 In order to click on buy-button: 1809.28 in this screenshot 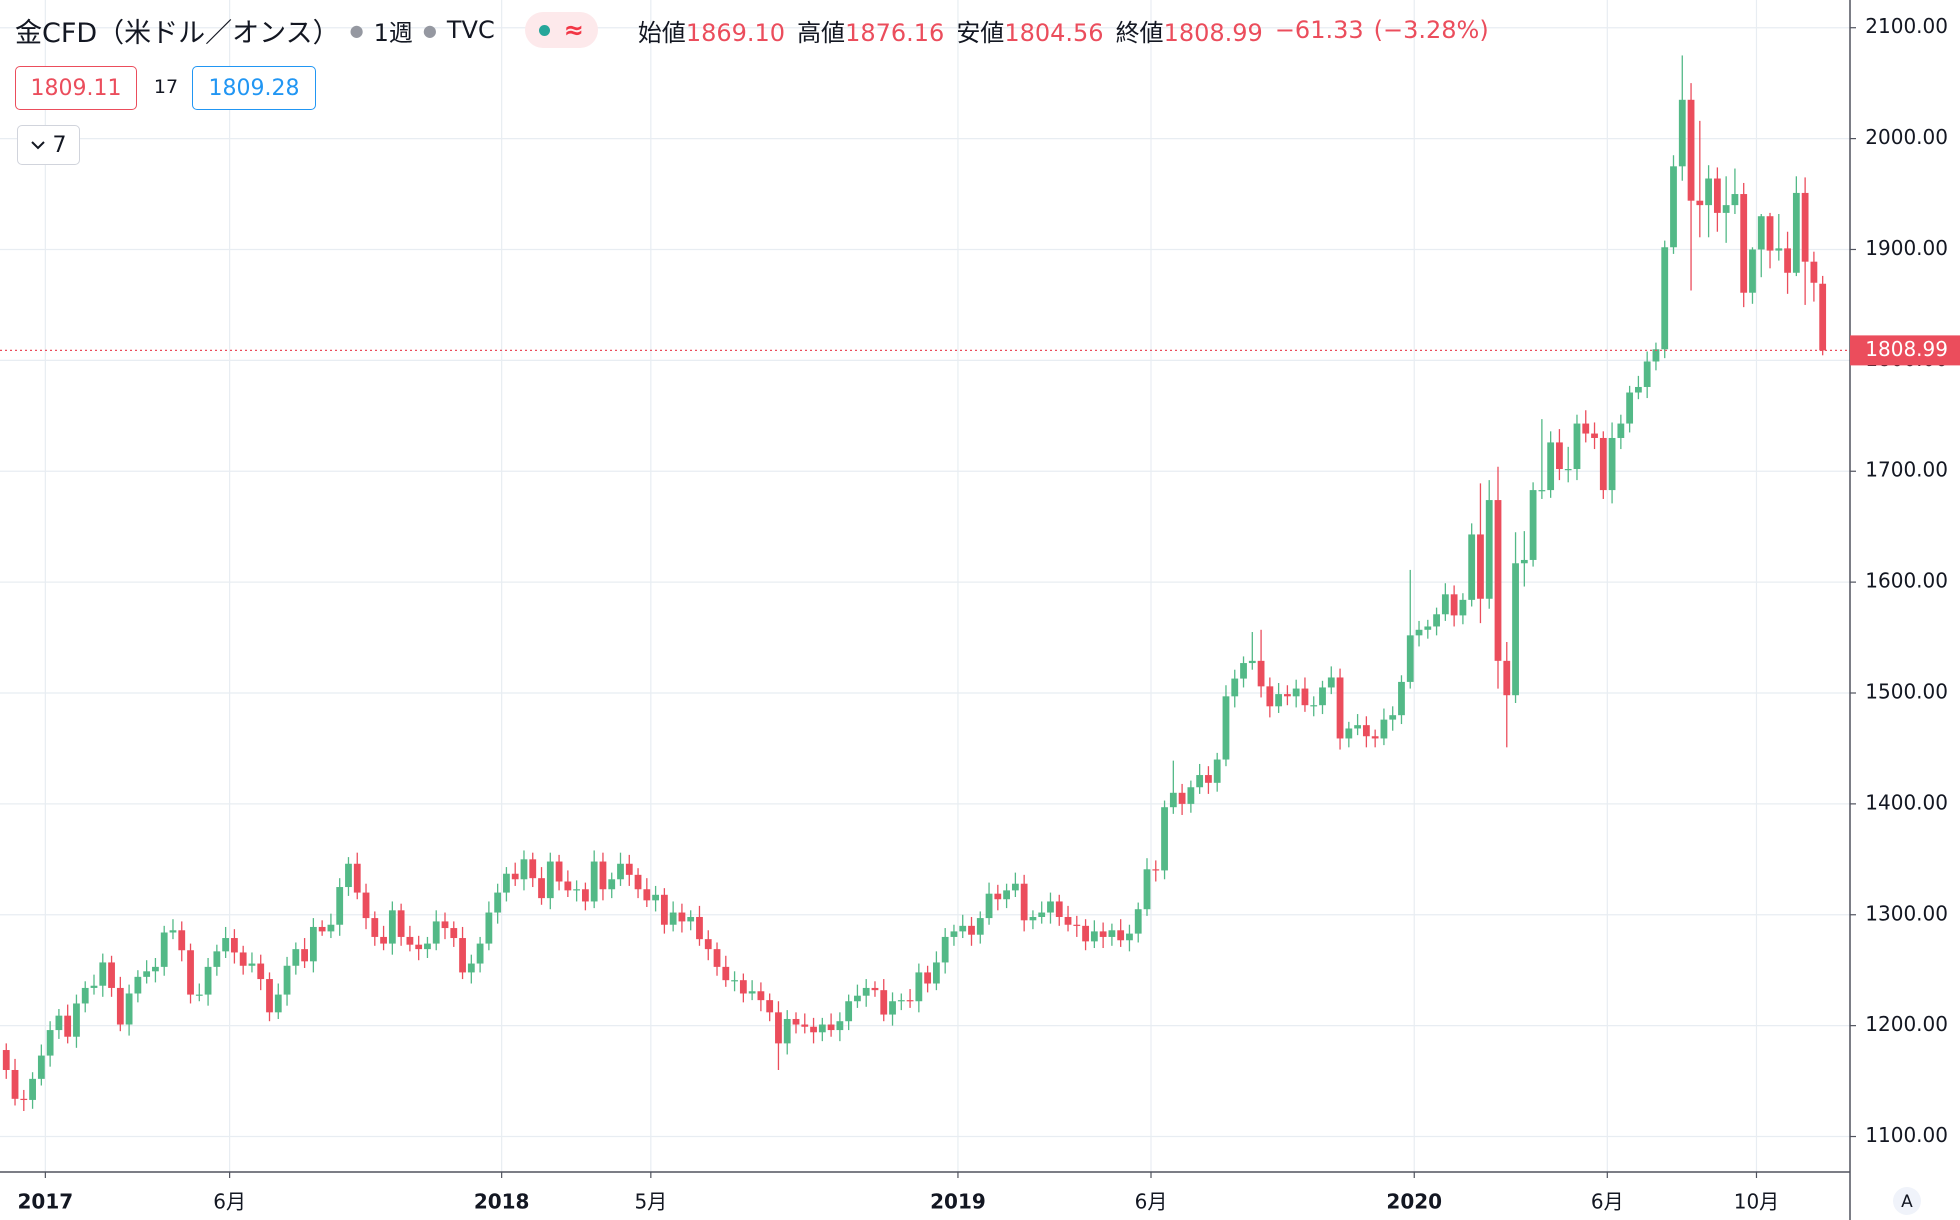, I will do `click(254, 88)`.